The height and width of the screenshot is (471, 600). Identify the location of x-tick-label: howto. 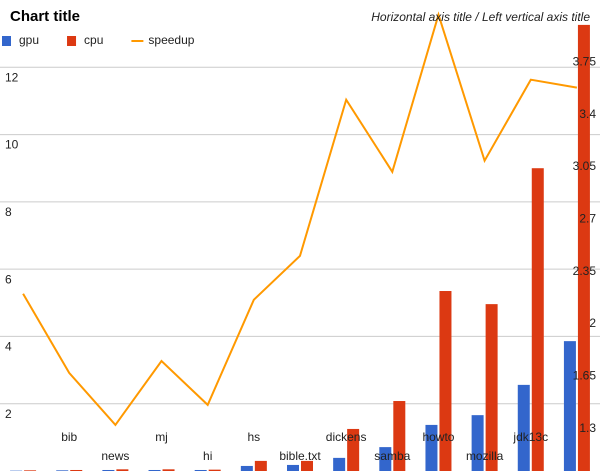
(438, 437).